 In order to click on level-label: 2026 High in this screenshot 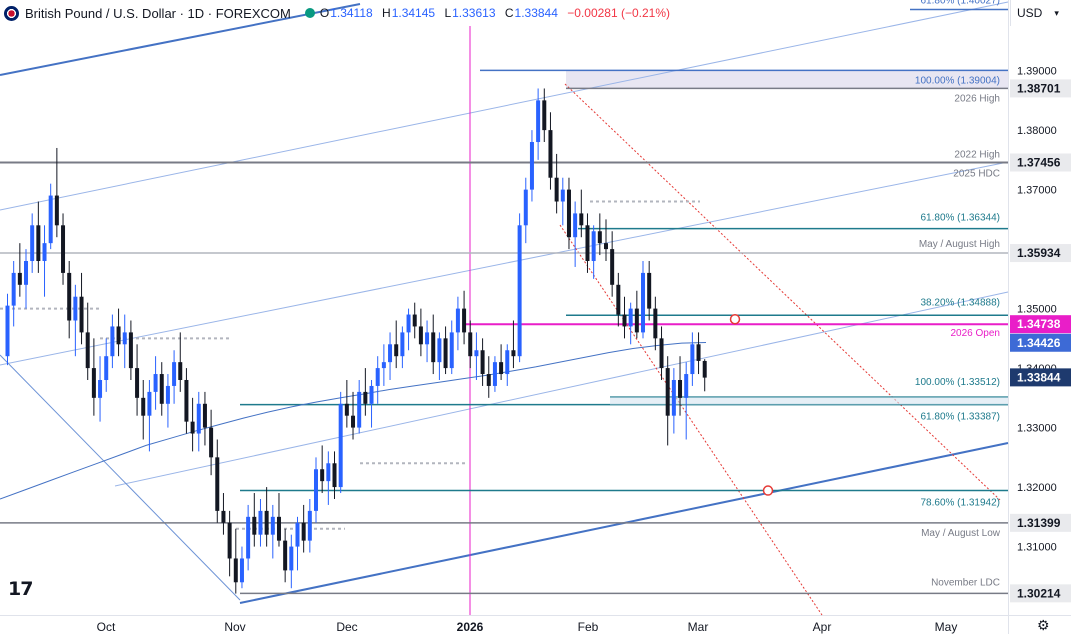, I will do `click(977, 98)`.